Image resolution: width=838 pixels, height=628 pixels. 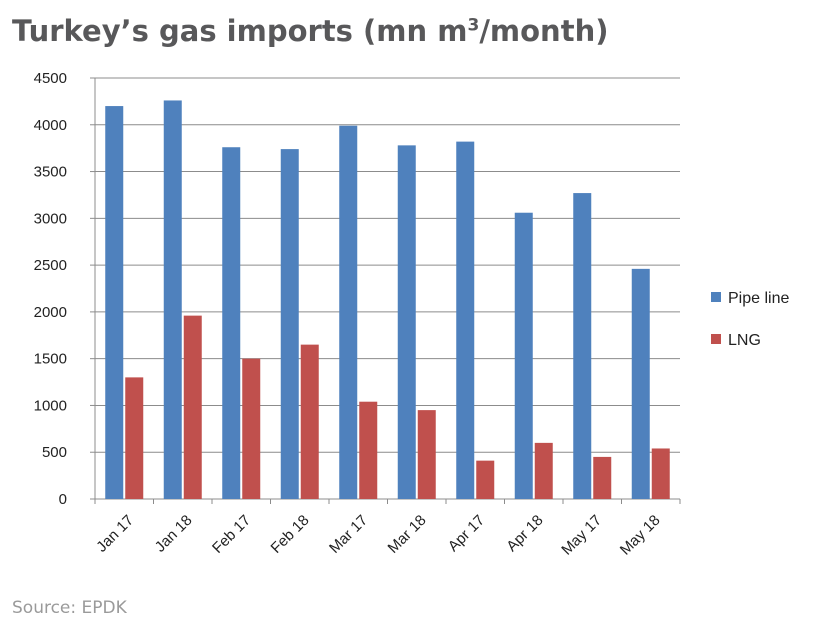 What do you see at coordinates (50, 405) in the screenshot?
I see `y-tick-label: 1000` at bounding box center [50, 405].